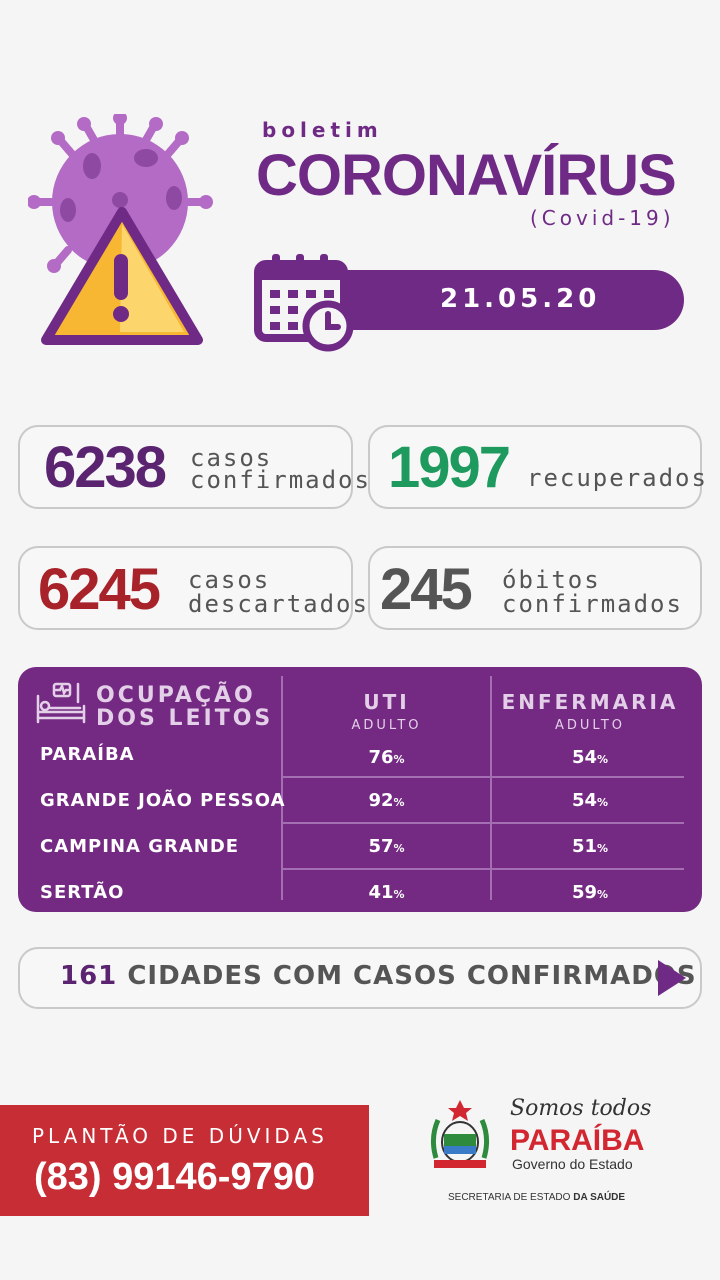 The image size is (720, 1280). Describe the element at coordinates (617, 478) in the screenshot. I see `recovered-label: recuperados` at that location.